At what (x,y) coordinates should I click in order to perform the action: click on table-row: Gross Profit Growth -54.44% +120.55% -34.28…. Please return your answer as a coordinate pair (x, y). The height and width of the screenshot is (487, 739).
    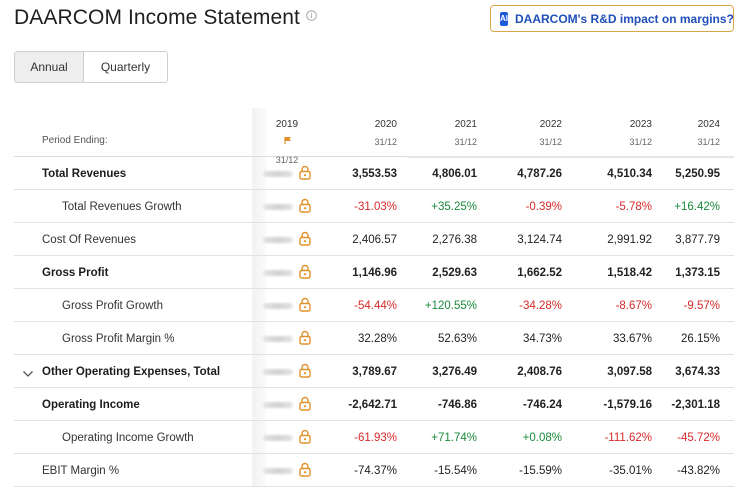
    Looking at the image, I should click on (374, 305).